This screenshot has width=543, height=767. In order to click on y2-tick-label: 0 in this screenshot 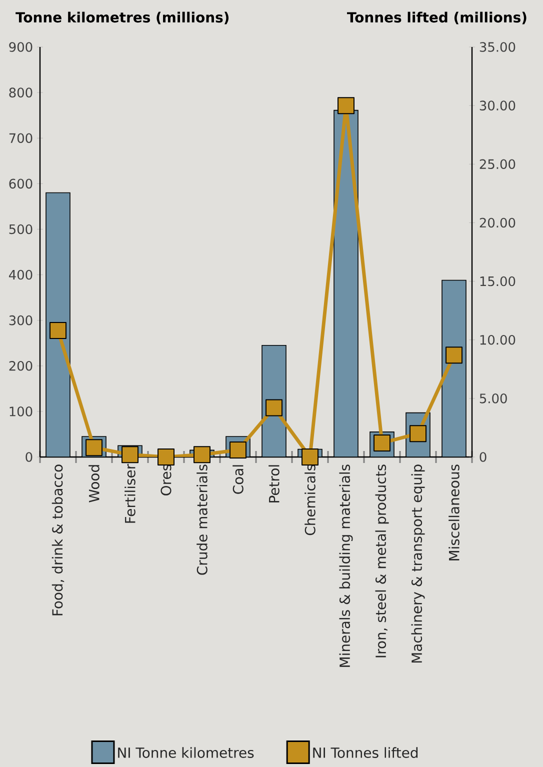, I will do `click(483, 457)`.